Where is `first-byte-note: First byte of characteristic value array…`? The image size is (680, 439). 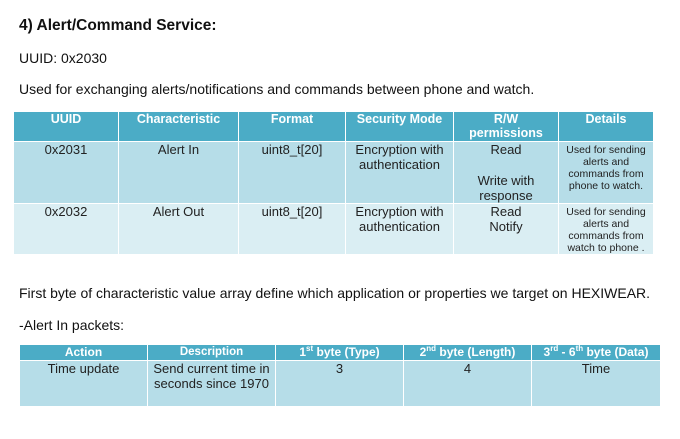
first-byte-note: First byte of characteristic value array… is located at coordinates (335, 293).